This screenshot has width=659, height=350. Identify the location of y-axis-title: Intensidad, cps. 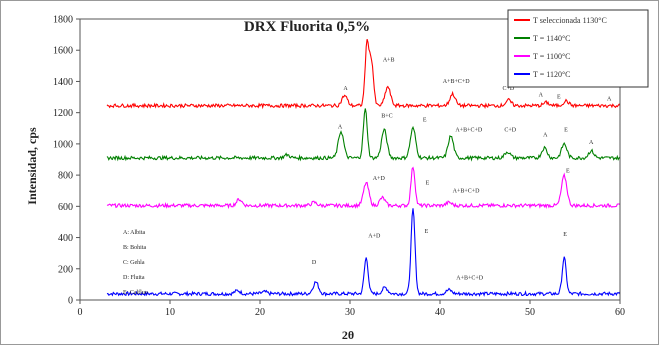
(32, 166).